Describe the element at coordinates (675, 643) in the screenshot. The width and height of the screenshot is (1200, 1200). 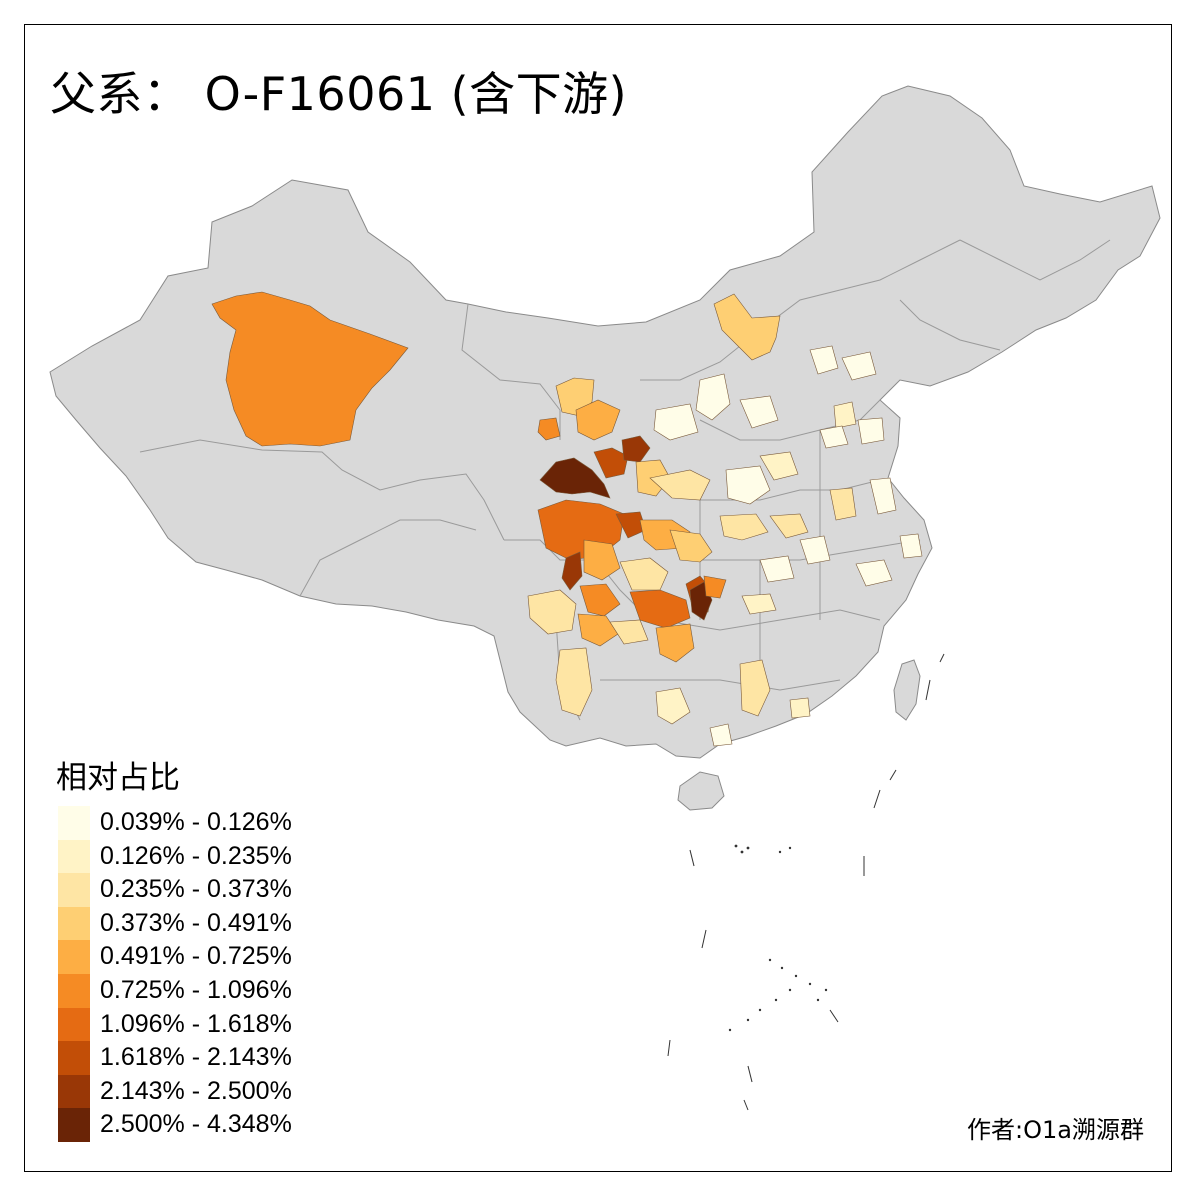
I see `region-guizhou-north` at that location.